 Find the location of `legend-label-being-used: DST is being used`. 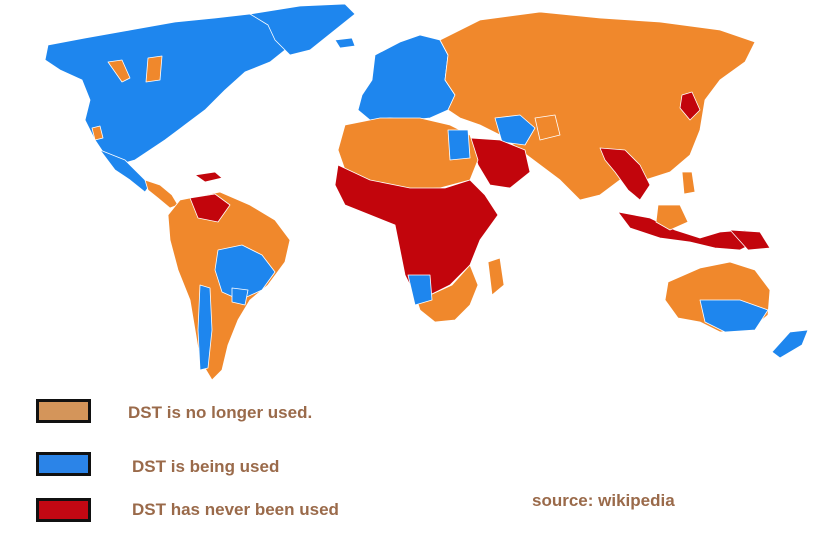

legend-label-being-used: DST is being used is located at coordinates (206, 466).